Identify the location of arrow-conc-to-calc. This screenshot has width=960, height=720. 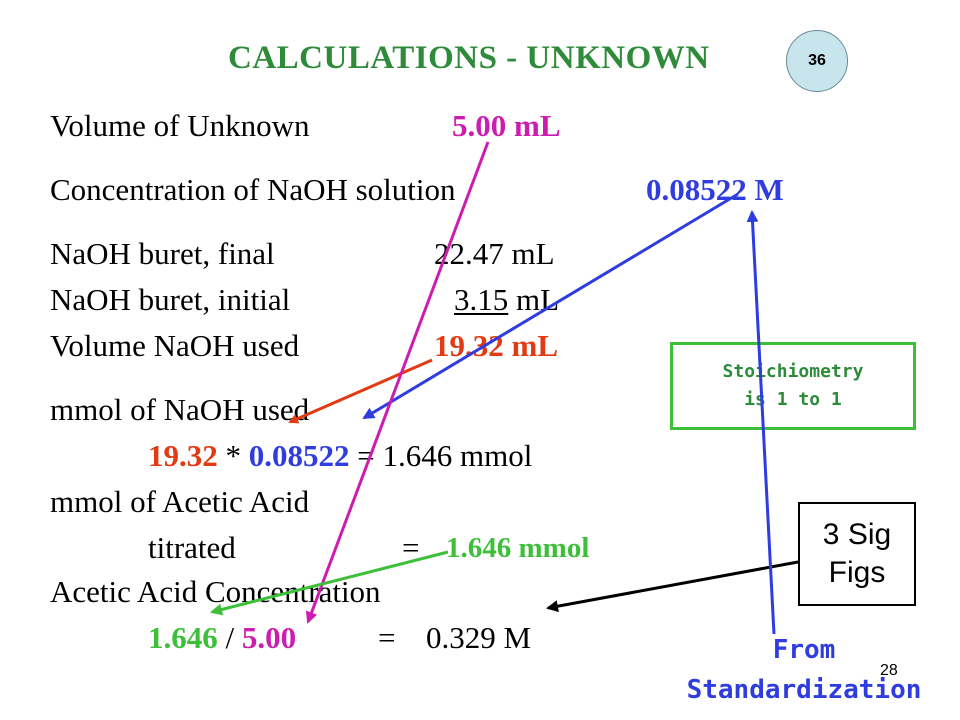
(550, 306).